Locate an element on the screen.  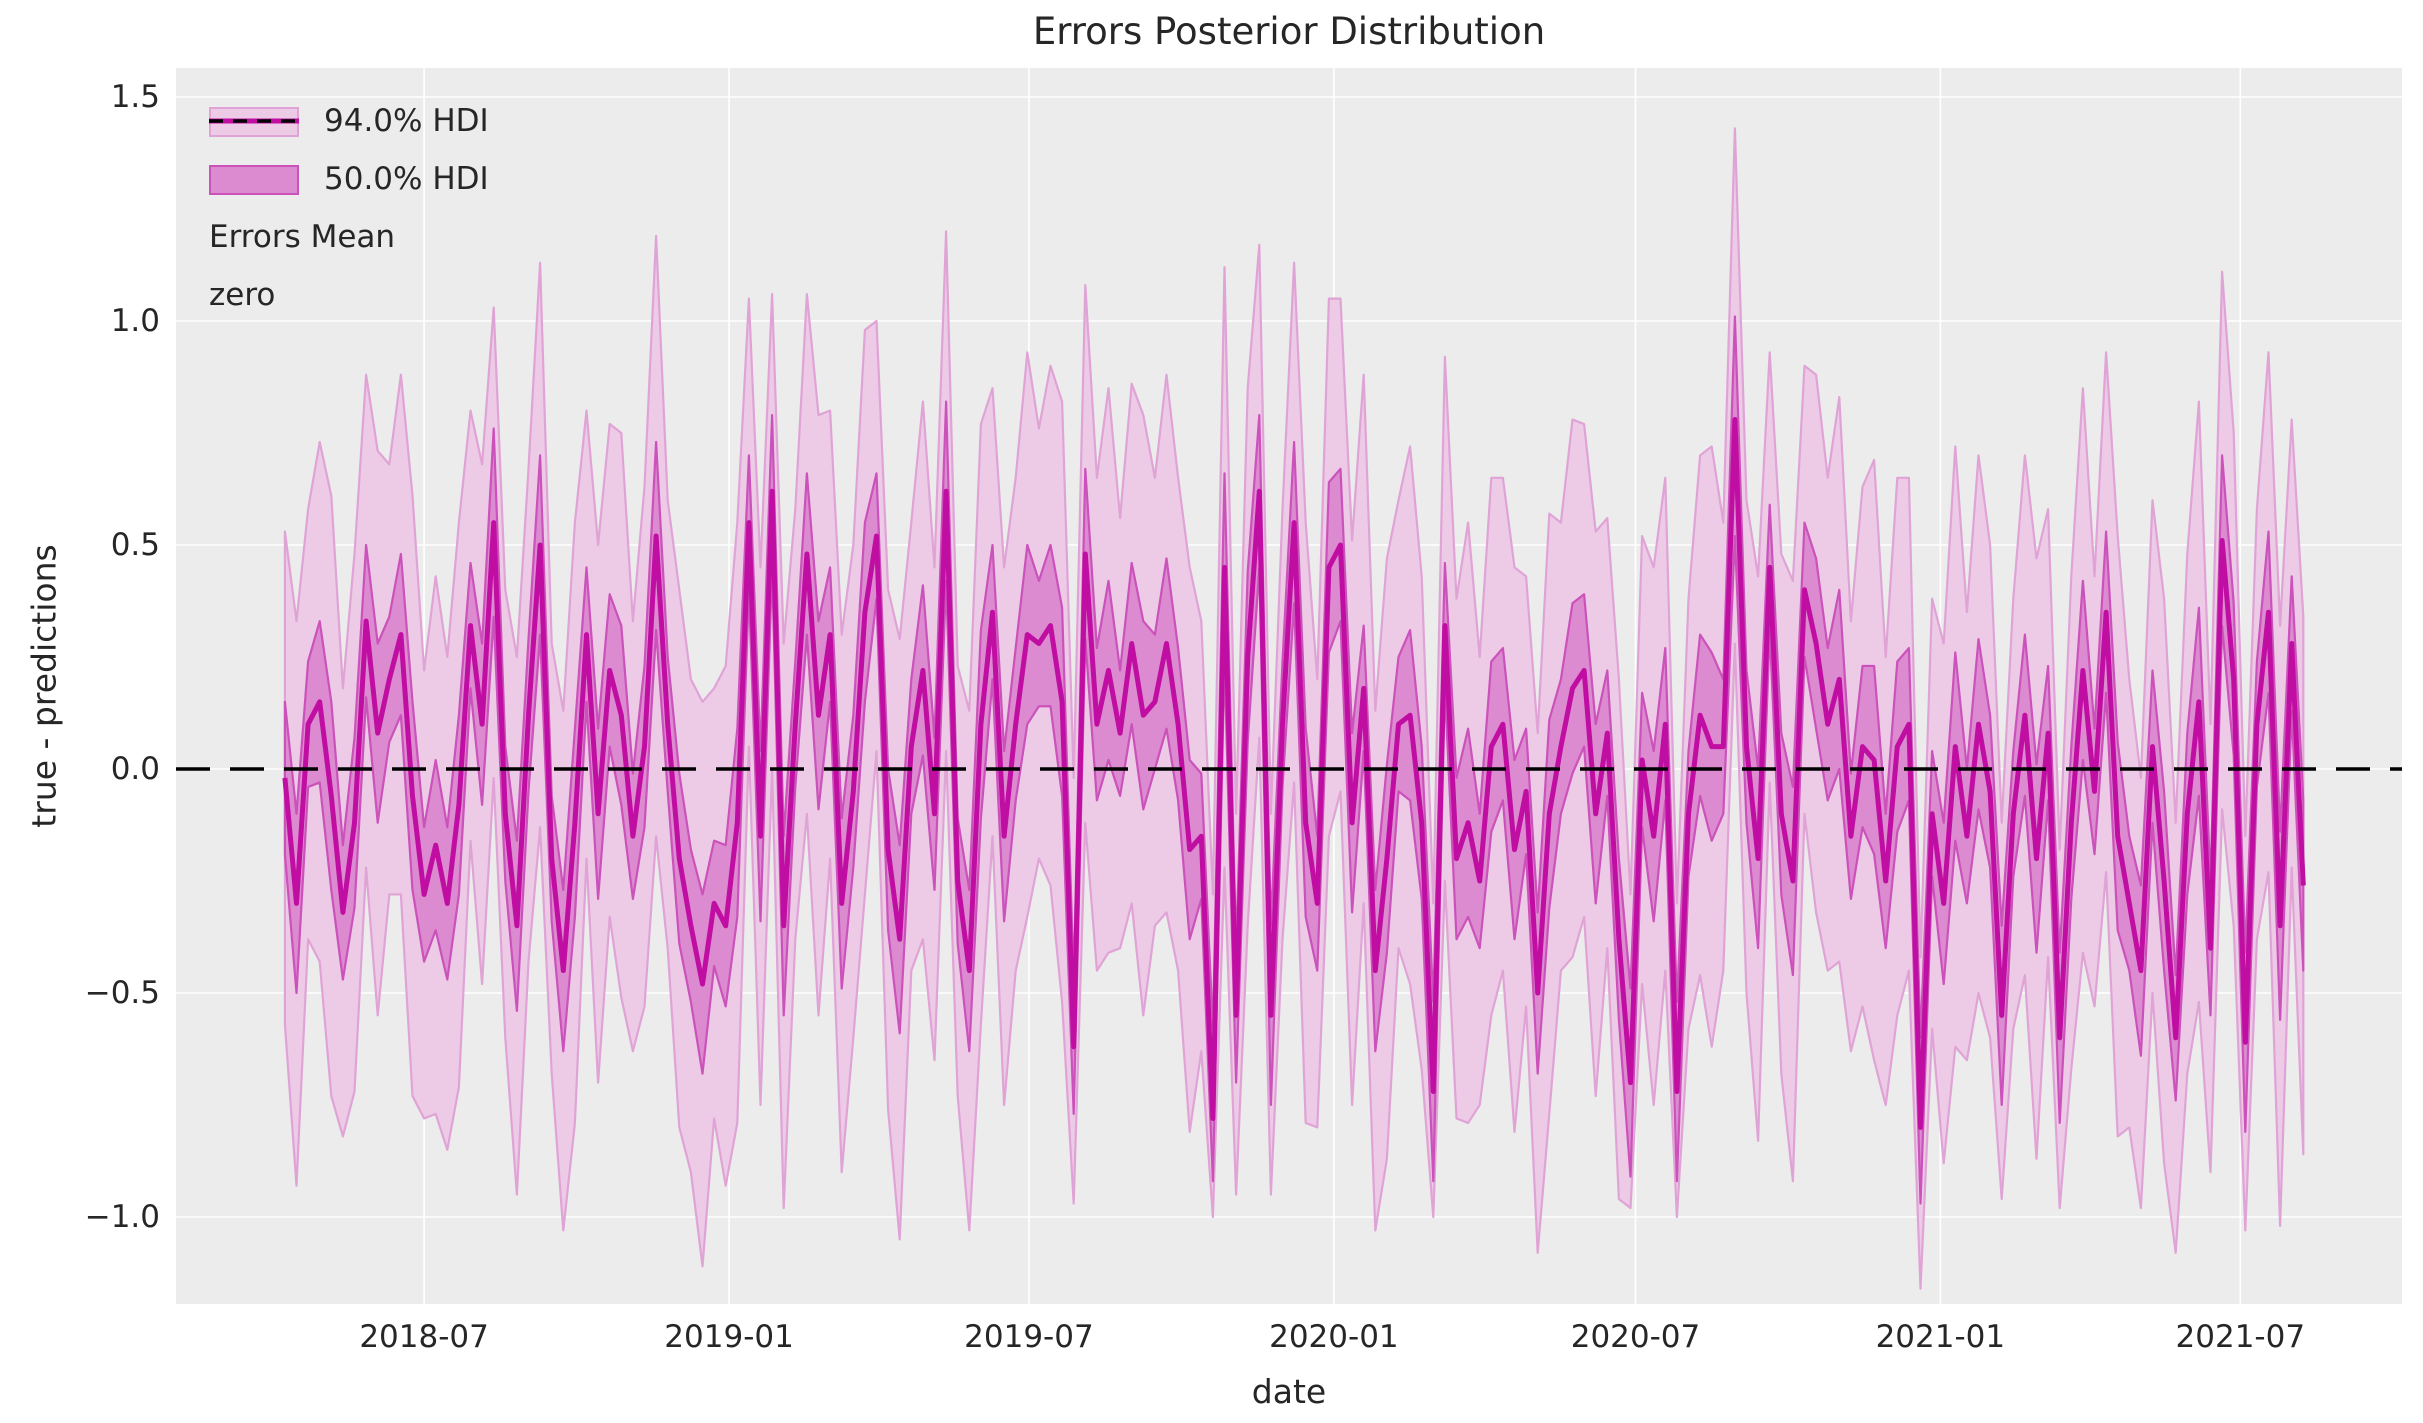
x-tick-label: 2020-07 is located at coordinates (1635, 1337).